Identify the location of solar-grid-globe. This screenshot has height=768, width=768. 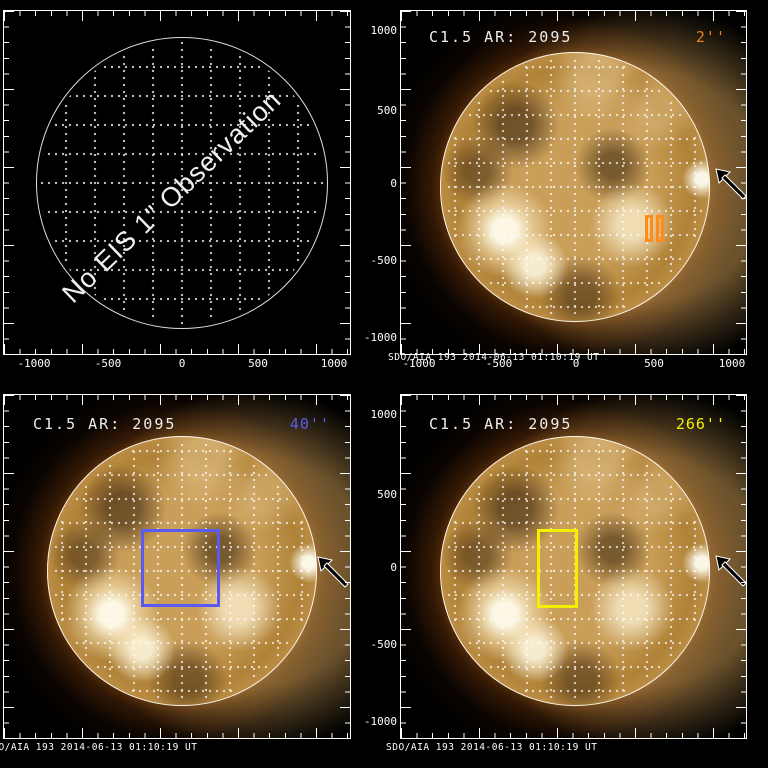
(182, 183).